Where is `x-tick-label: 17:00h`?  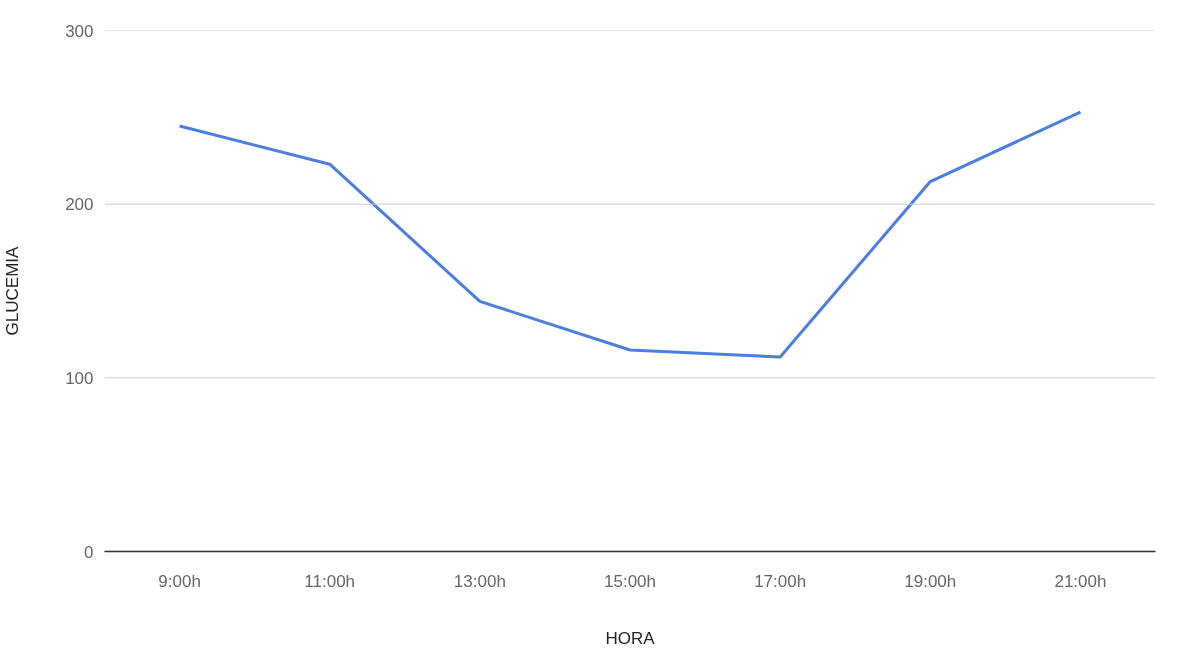 x-tick-label: 17:00h is located at coordinates (780, 581).